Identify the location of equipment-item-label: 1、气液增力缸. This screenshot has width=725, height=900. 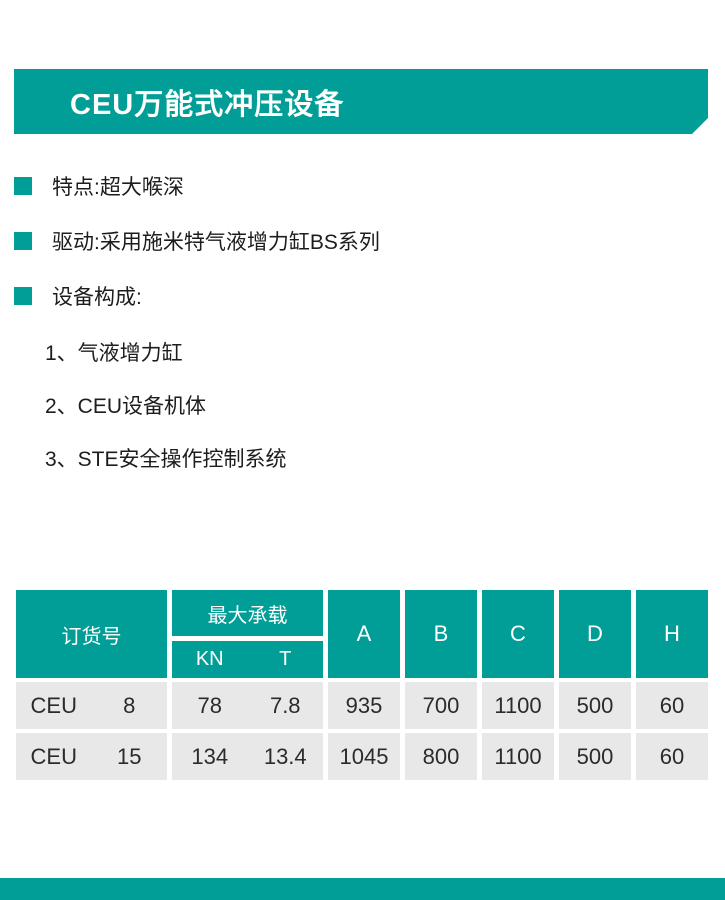
(114, 353).